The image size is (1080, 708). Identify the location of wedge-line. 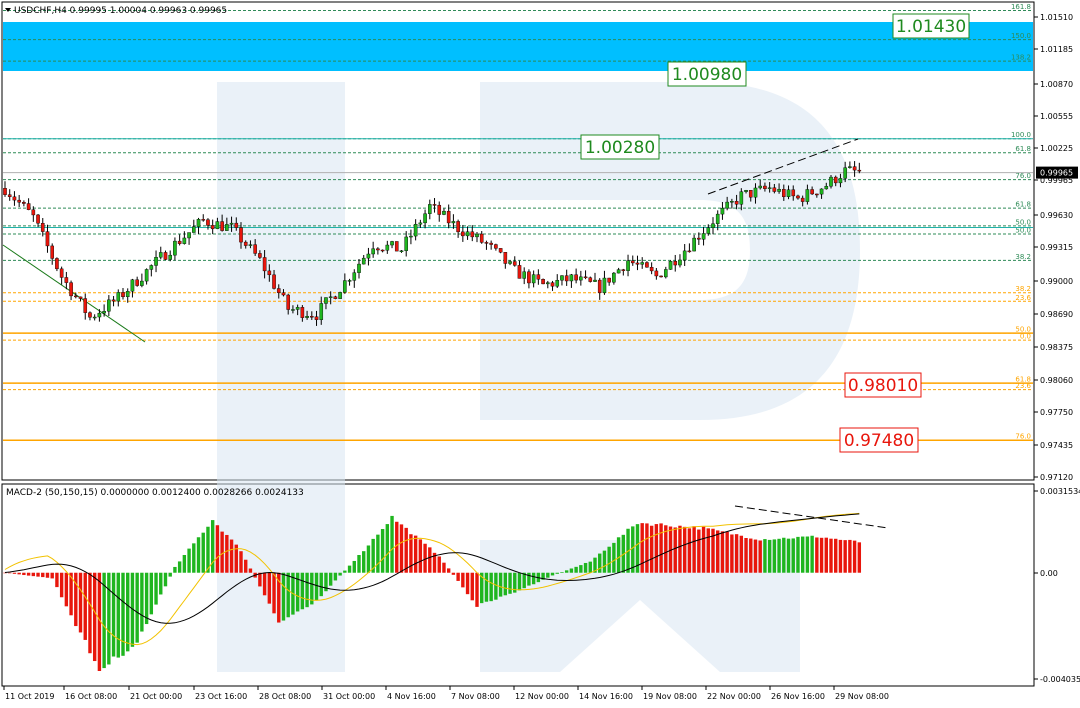
(783, 166).